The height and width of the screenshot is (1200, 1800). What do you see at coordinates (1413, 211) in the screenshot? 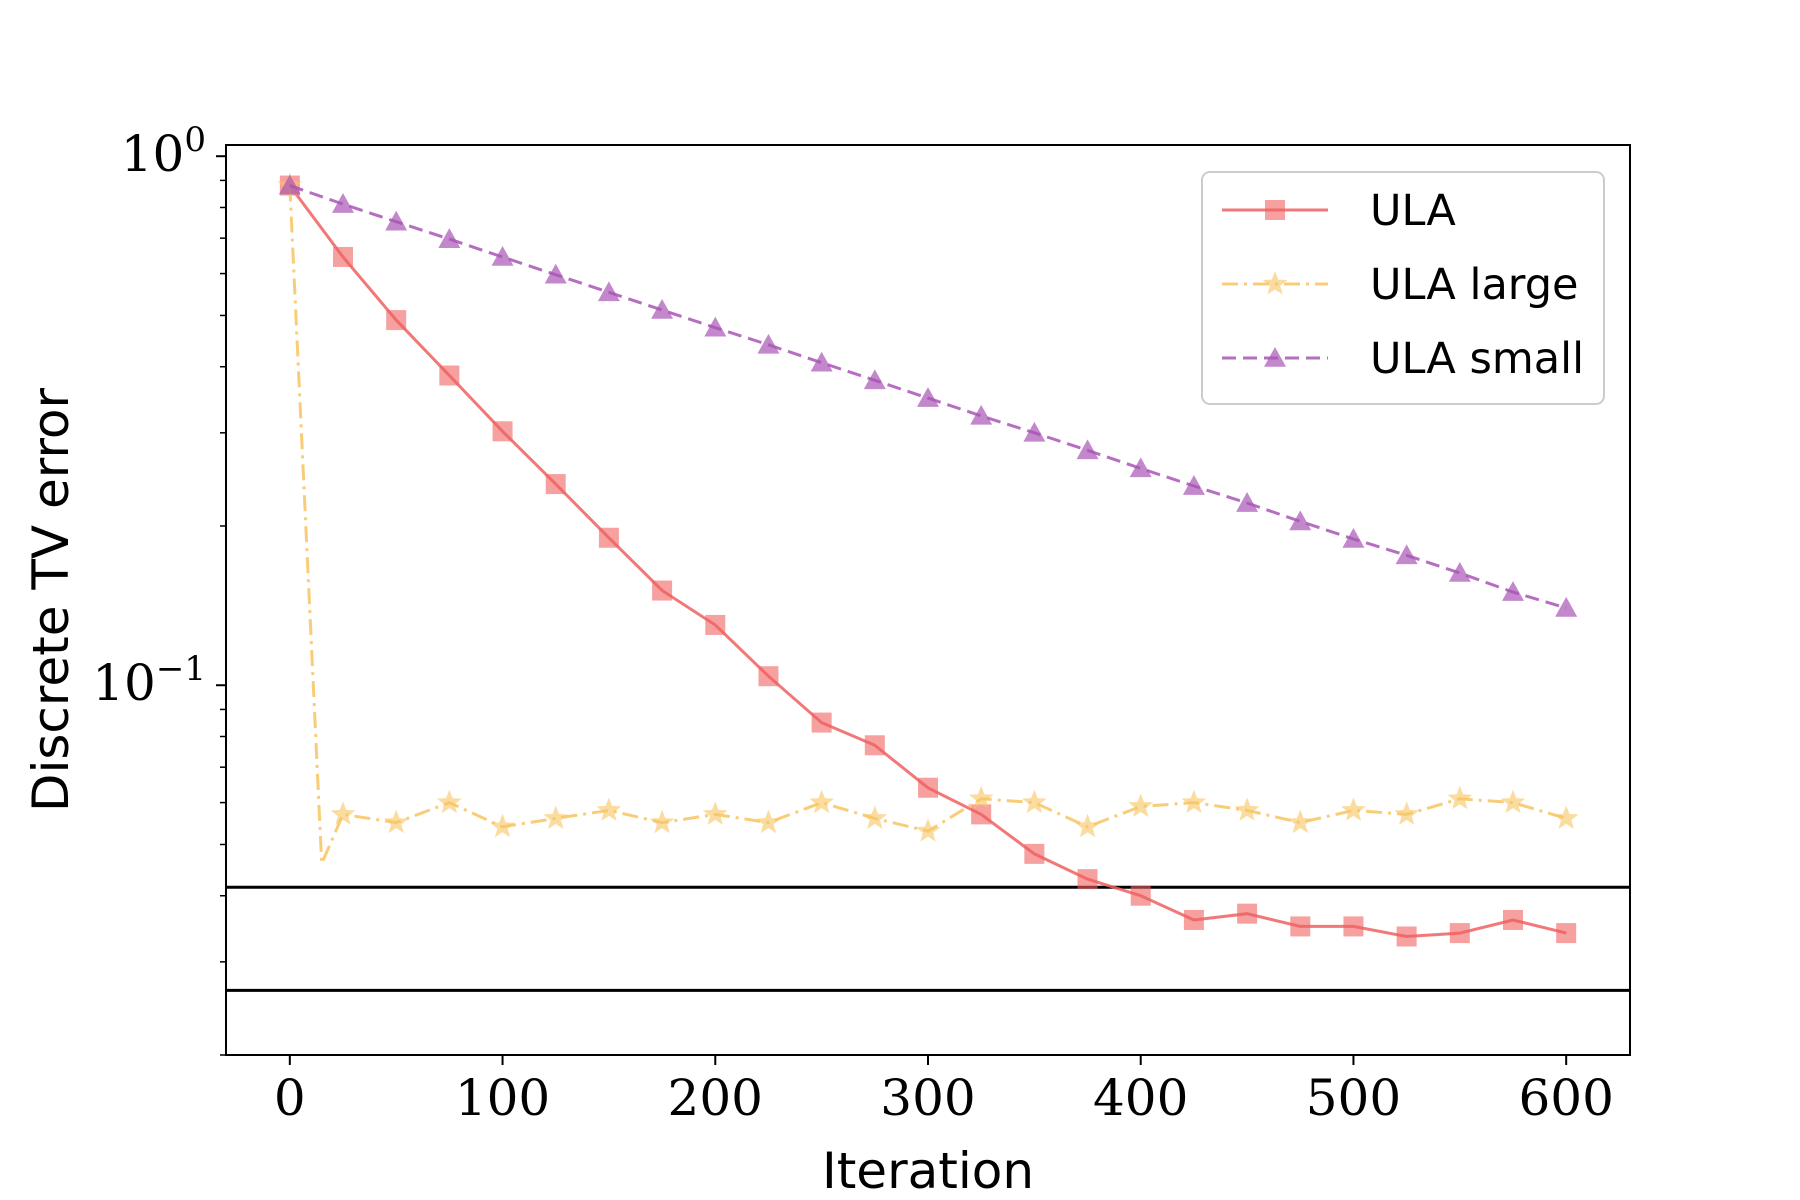
I see `legend-label-0: ULA` at bounding box center [1413, 211].